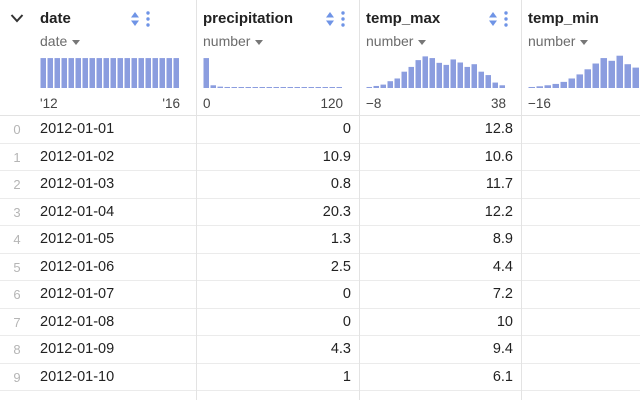  I want to click on column-header: date date '12 '16, so click(115, 58).